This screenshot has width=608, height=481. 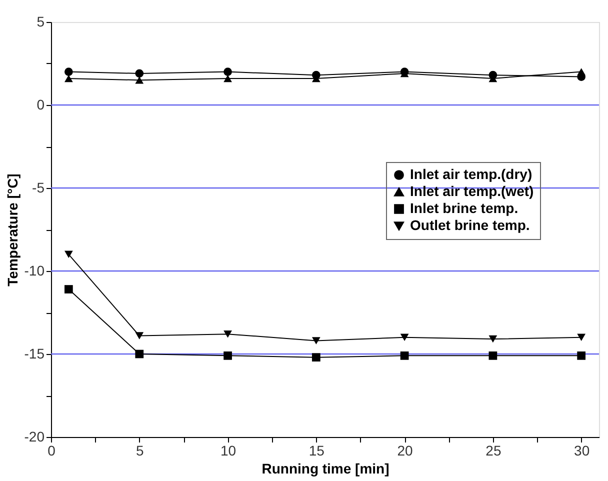 I want to click on x-axis-title: Running time [min], so click(x=326, y=468).